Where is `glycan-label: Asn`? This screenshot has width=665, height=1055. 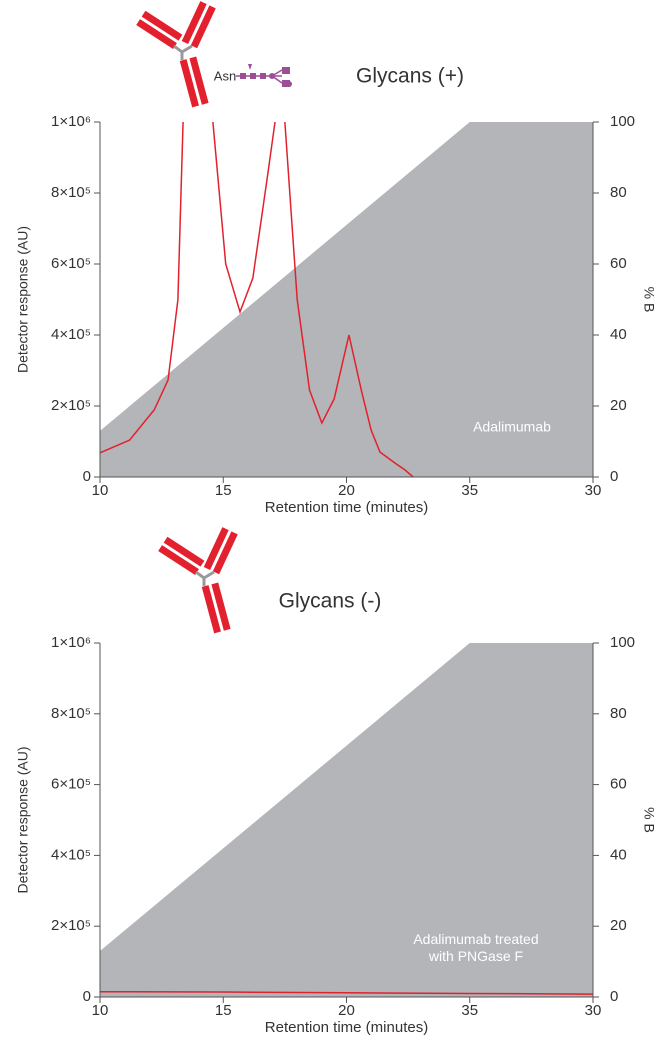
glycan-label: Asn is located at coordinates (225, 75).